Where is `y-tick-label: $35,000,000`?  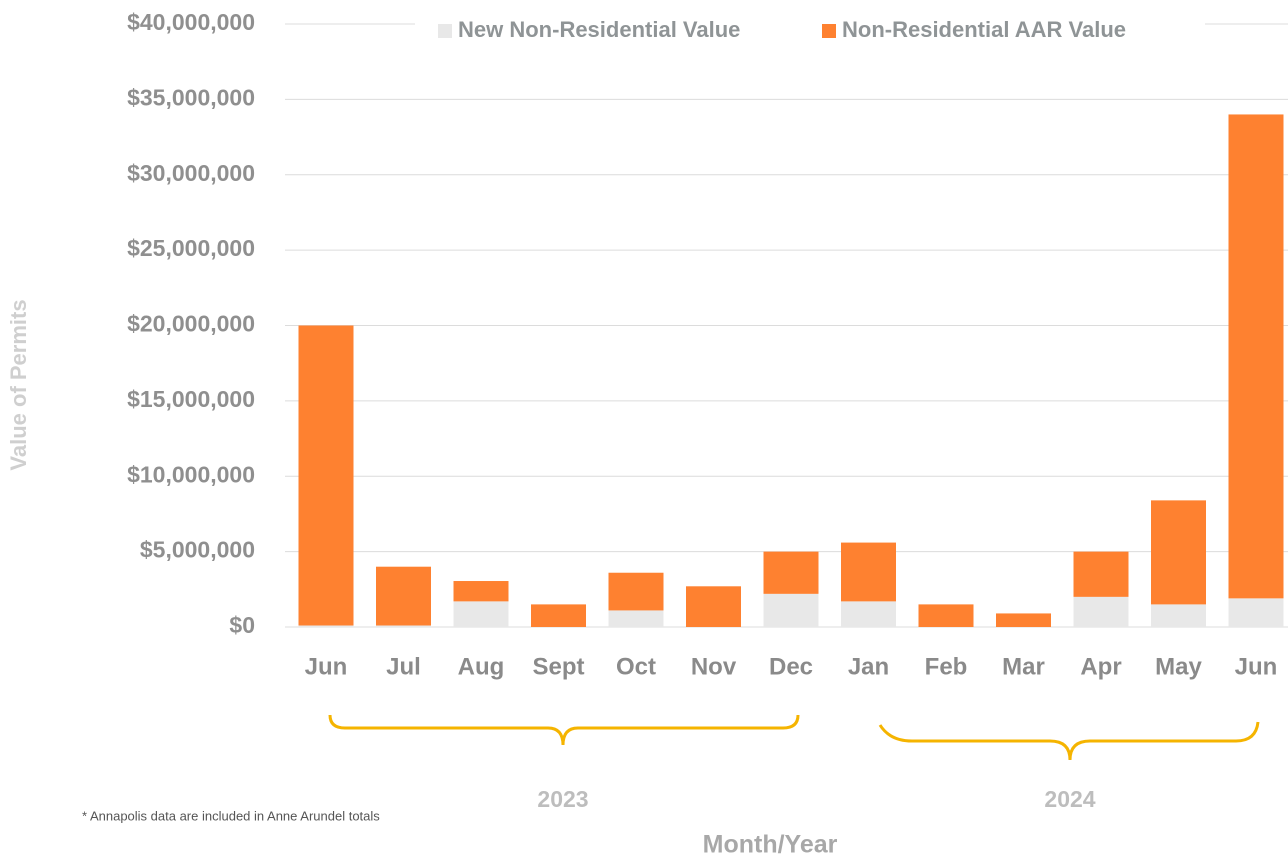 y-tick-label: $35,000,000 is located at coordinates (191, 97).